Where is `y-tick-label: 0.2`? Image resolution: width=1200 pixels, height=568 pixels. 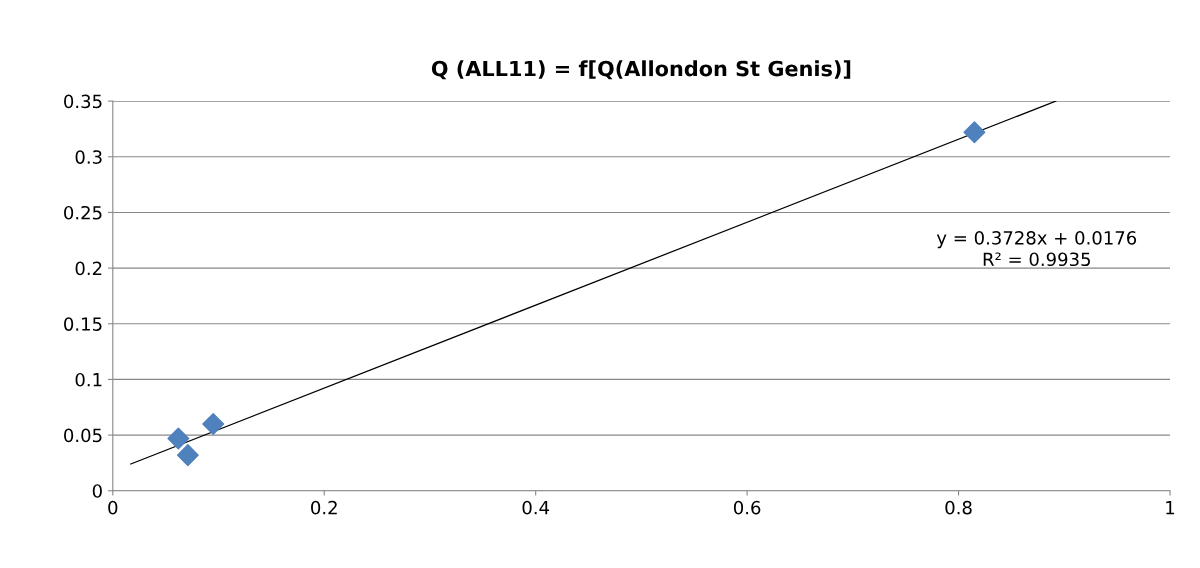 y-tick-label: 0.2 is located at coordinates (88, 268).